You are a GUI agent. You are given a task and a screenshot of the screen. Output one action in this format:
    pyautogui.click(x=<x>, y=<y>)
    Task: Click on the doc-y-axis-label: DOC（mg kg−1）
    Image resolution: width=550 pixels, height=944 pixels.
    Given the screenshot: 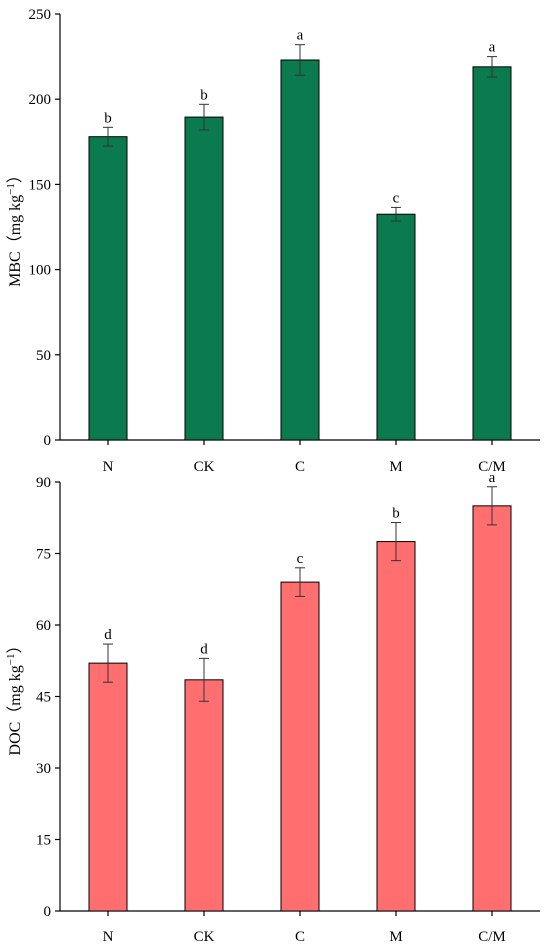 What is the action you would take?
    pyautogui.click(x=14, y=697)
    